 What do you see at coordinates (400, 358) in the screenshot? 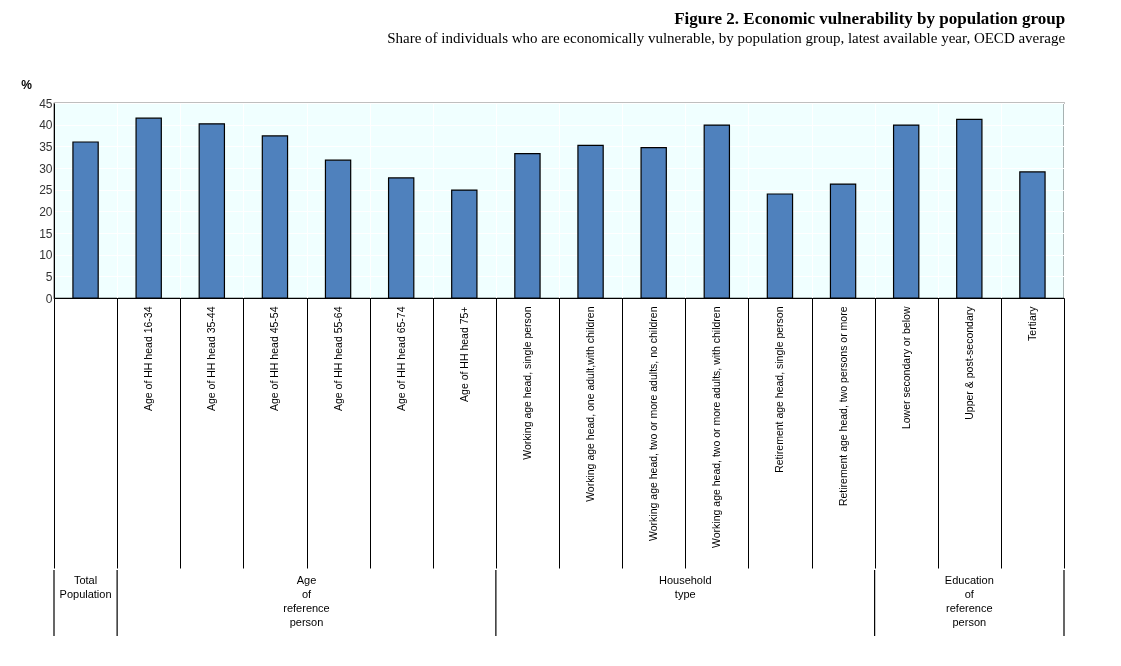
I see `x-tick-label: Age of HH head 65-74` at bounding box center [400, 358].